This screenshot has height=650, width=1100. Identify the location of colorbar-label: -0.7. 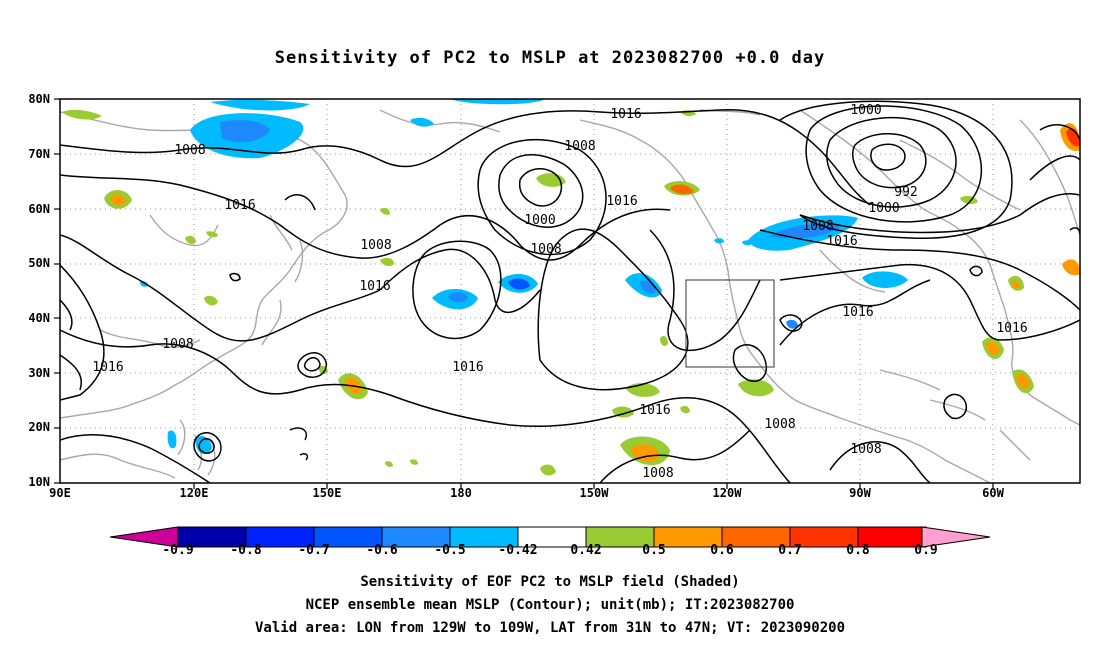
(314, 550).